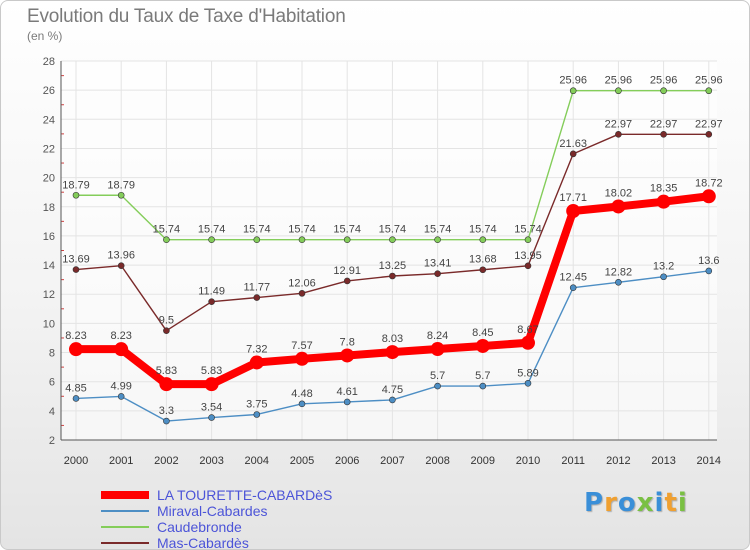 The height and width of the screenshot is (550, 750). Describe the element at coordinates (76, 260) in the screenshot. I see `data-label: 13.69` at that location.